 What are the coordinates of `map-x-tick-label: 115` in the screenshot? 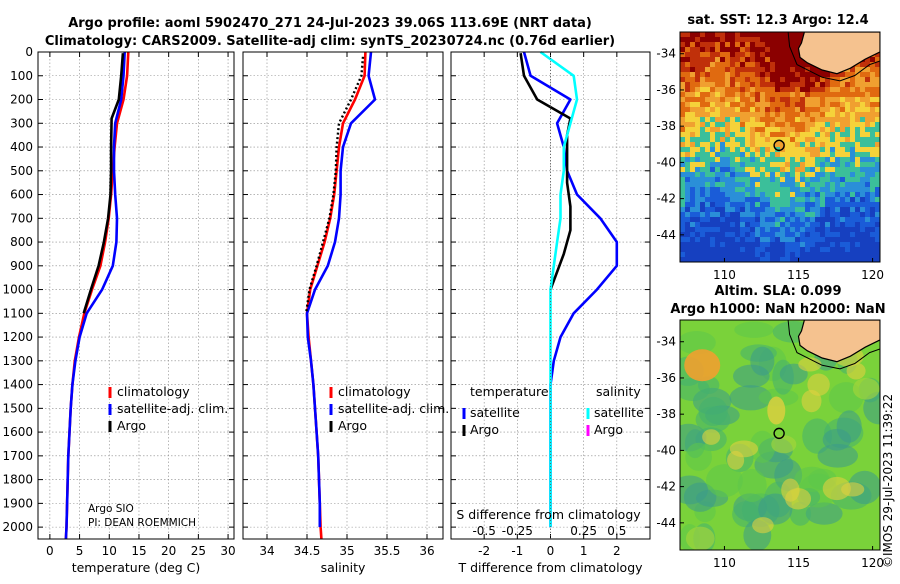 It's located at (798, 563).